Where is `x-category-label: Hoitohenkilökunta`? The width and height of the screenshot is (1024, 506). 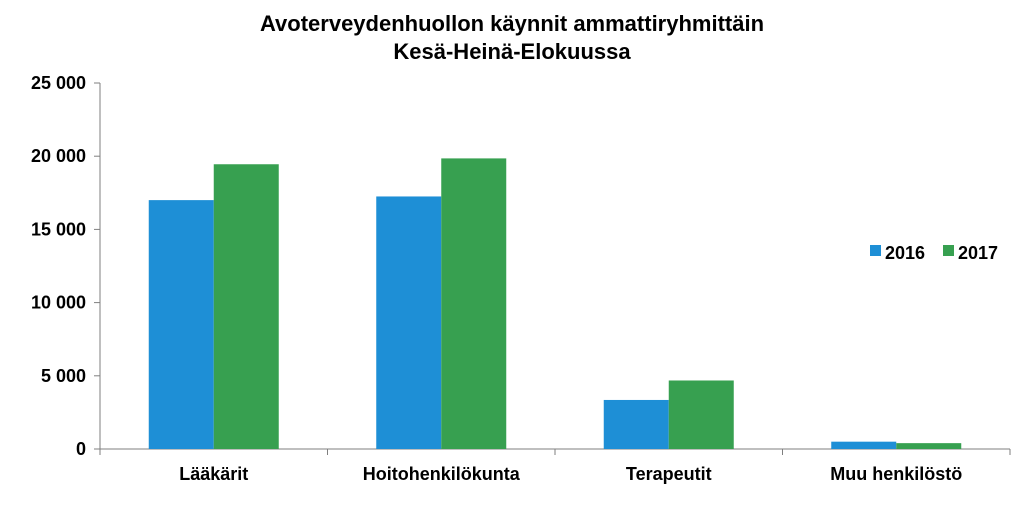
x-category-label: Hoitohenkilökunta is located at coordinates (442, 474).